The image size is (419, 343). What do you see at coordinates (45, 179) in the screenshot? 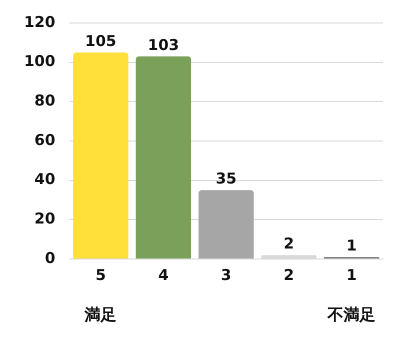
I see `y-tick-label: 40` at bounding box center [45, 179].